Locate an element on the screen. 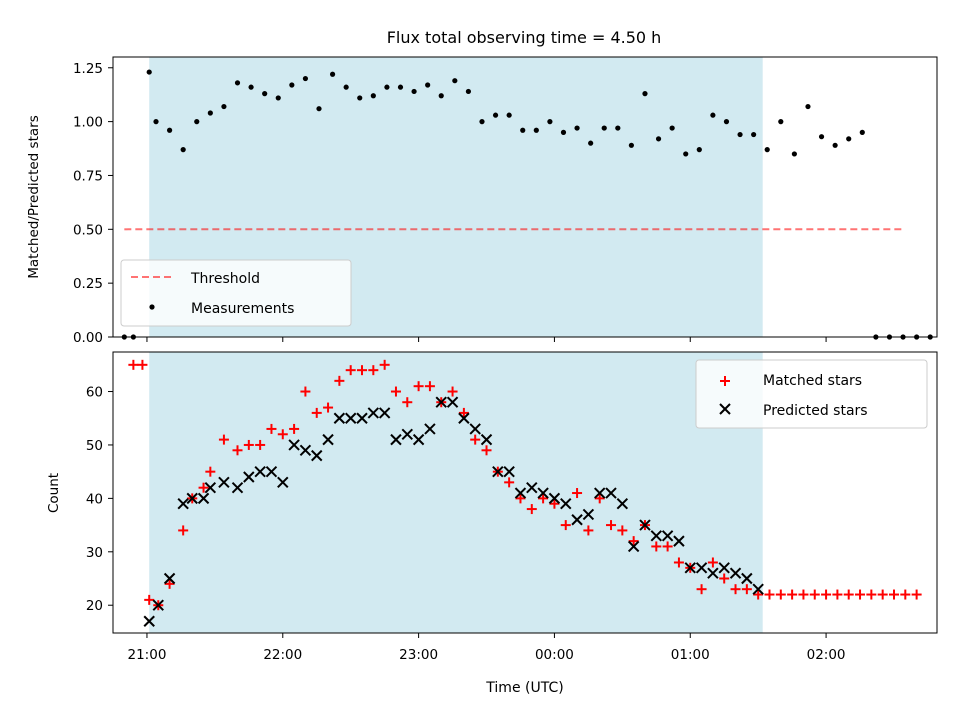 The image size is (960, 720). x-tick-label: 01:00 is located at coordinates (690, 655).